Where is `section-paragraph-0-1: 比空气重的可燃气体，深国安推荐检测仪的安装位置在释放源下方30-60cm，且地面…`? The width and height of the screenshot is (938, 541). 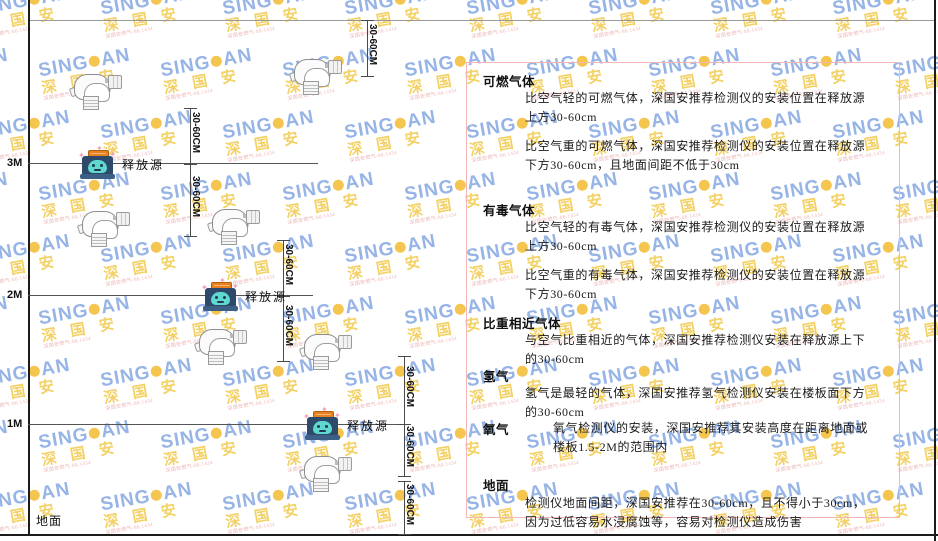 section-paragraph-0-1: 比空气重的可燃气体，深国安推荐检测仪的安装位置在释放源下方30-60cm，且地面… is located at coordinates (695, 155).